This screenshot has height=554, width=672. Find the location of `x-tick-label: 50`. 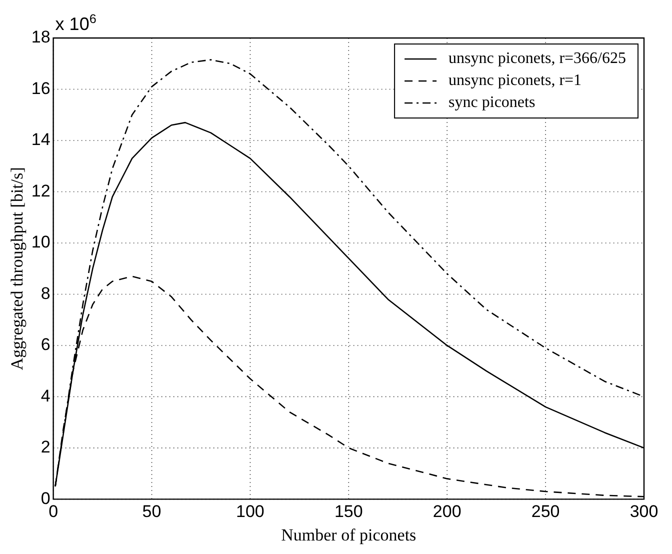

x-tick-label: 50 is located at coordinates (152, 512).